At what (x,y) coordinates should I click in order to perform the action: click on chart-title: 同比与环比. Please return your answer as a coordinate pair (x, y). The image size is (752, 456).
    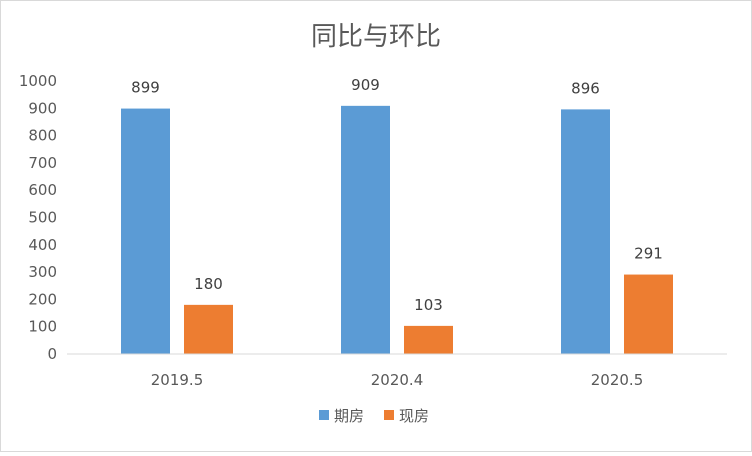
    Looking at the image, I should click on (376, 37).